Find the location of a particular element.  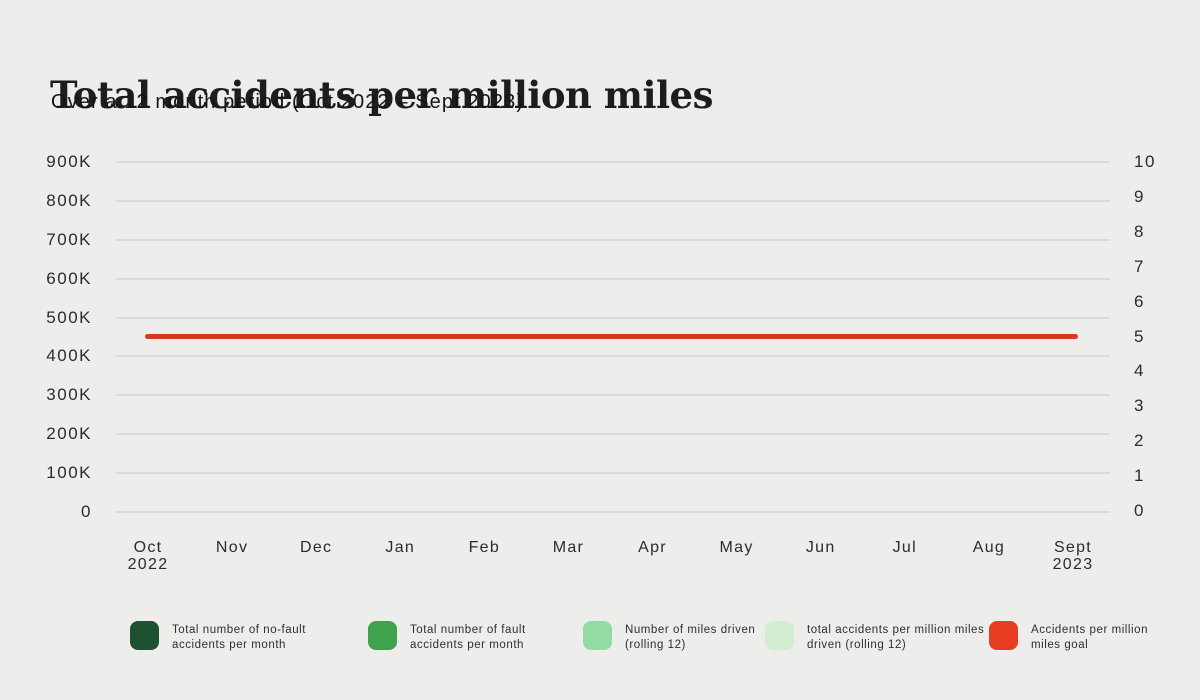

x-axis-tick: Jul is located at coordinates (905, 547).